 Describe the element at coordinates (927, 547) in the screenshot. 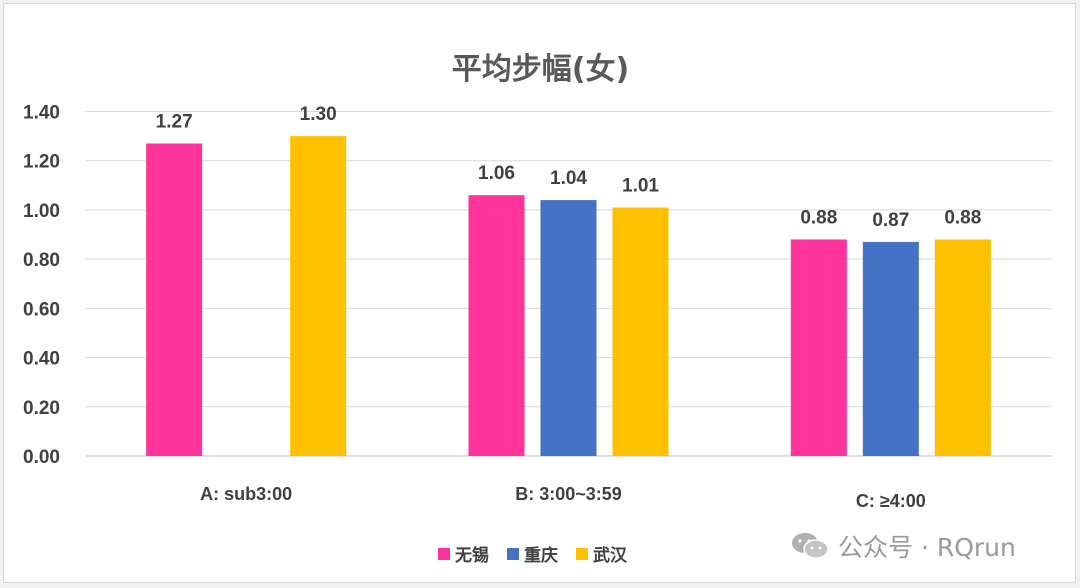

I see `watermark-text: 公众号 · RQrun` at that location.